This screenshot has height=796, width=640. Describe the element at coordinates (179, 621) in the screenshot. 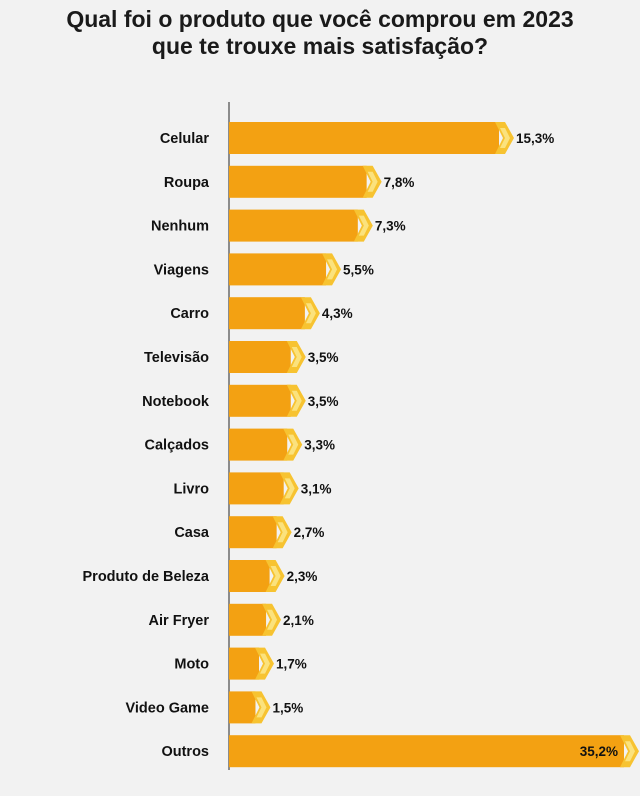

I see `category-label: Air Fryer` at that location.